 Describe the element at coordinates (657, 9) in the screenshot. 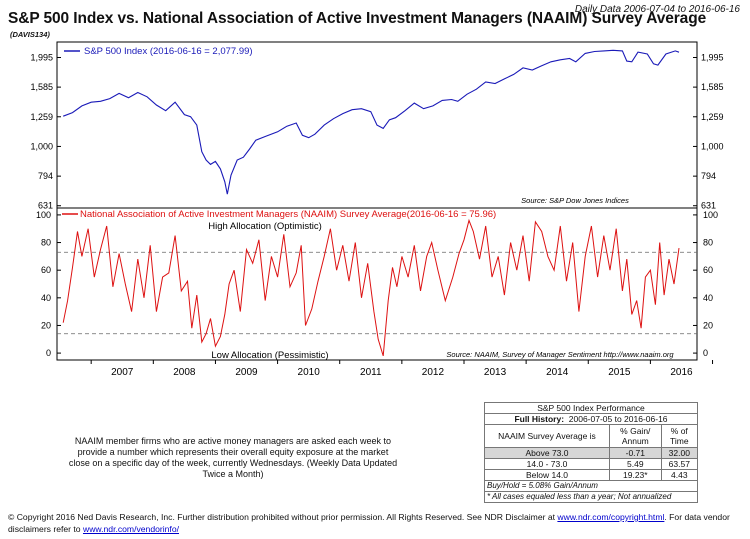

I see `date-range: Daily Data 2006-07-04 to 2016-06-16` at that location.